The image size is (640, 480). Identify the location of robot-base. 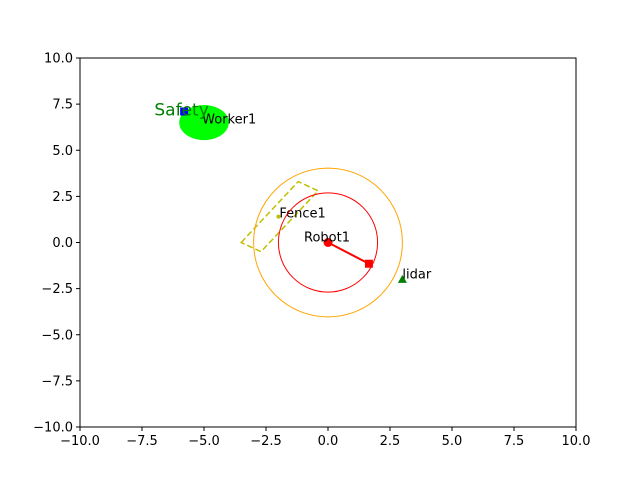
(328, 242).